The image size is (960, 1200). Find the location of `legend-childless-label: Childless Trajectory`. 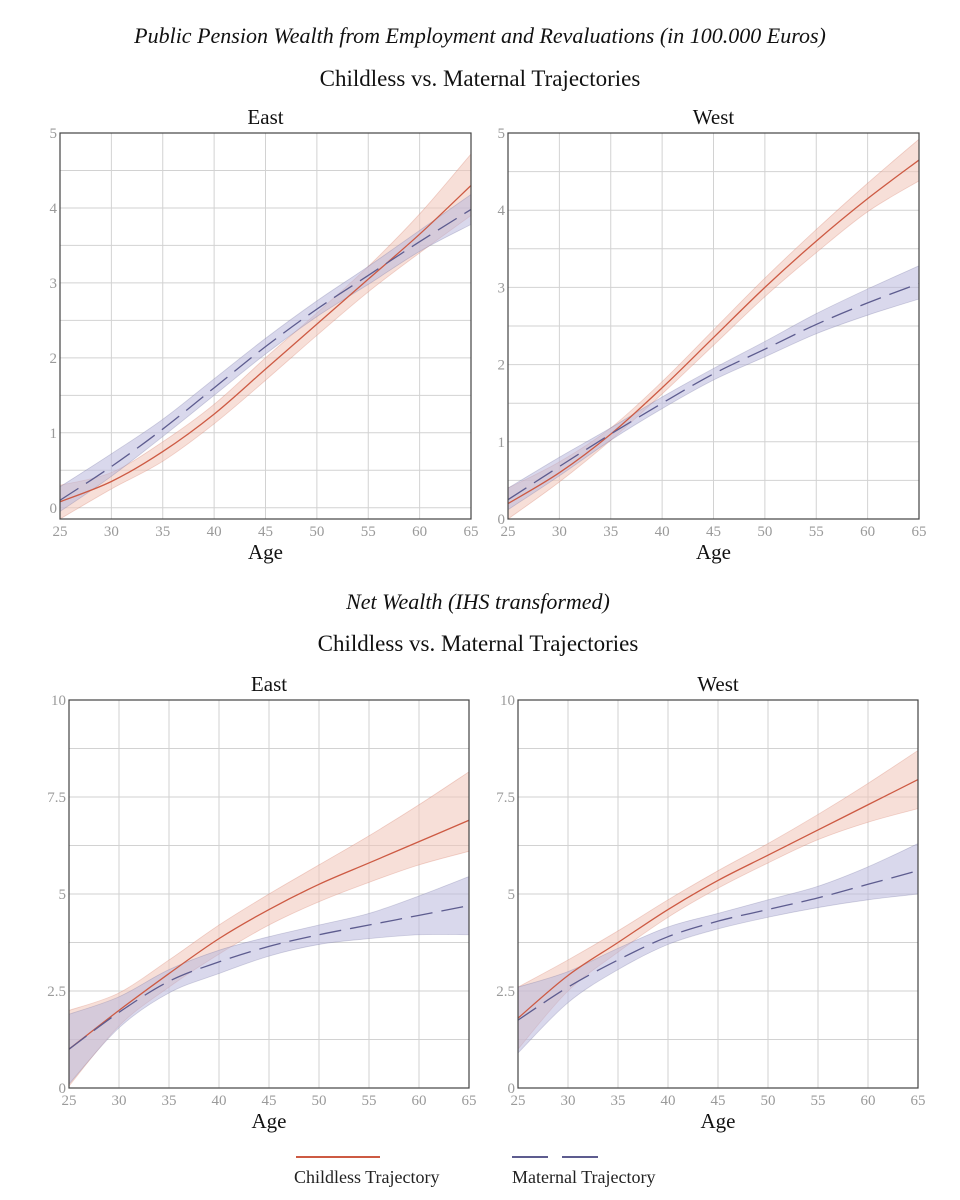

legend-childless-label: Childless Trajectory is located at coordinates (367, 1177).